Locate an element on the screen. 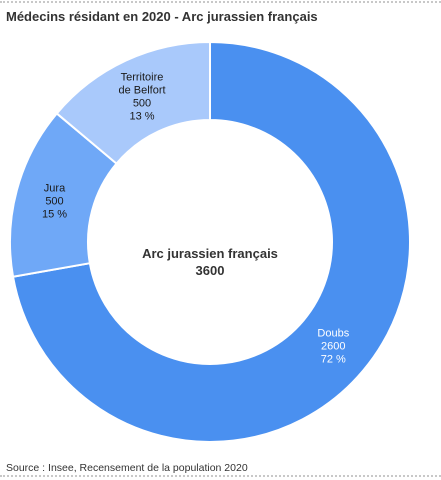 The height and width of the screenshot is (480, 441). slice-label-jura-value: 500 is located at coordinates (54, 201).